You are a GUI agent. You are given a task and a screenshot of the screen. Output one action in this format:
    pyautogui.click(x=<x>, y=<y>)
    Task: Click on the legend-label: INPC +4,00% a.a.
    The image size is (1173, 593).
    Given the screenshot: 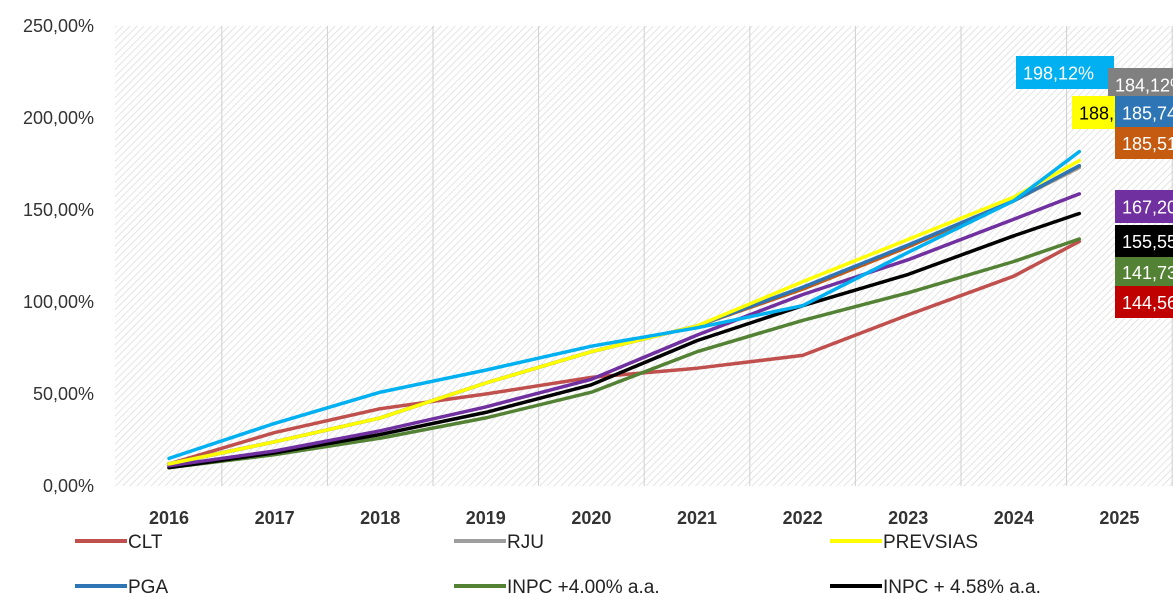 What is the action you would take?
    pyautogui.click(x=583, y=585)
    